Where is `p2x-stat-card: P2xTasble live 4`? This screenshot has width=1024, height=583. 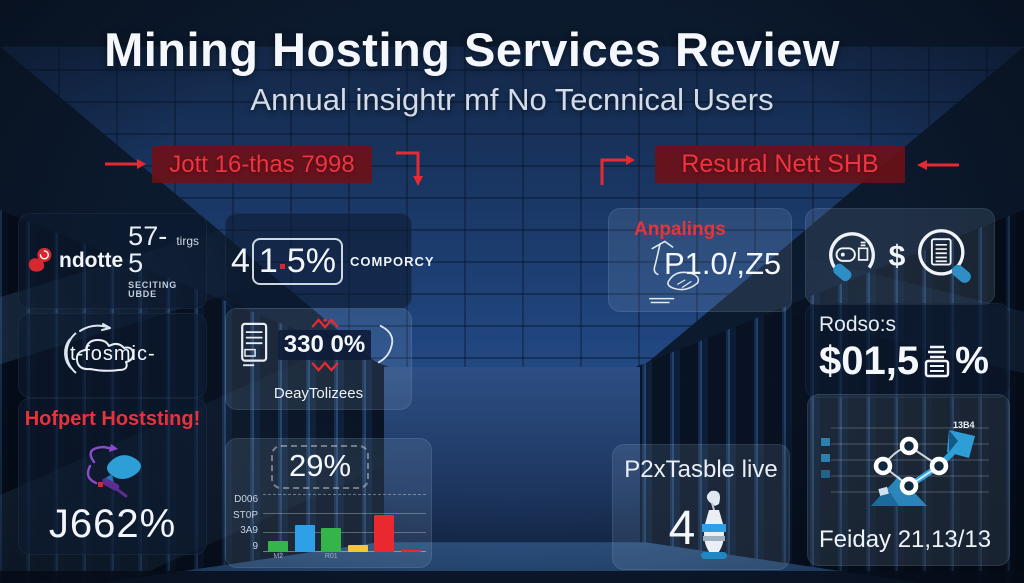 p2x-stat-card: P2xTasble live 4 is located at coordinates (701, 507).